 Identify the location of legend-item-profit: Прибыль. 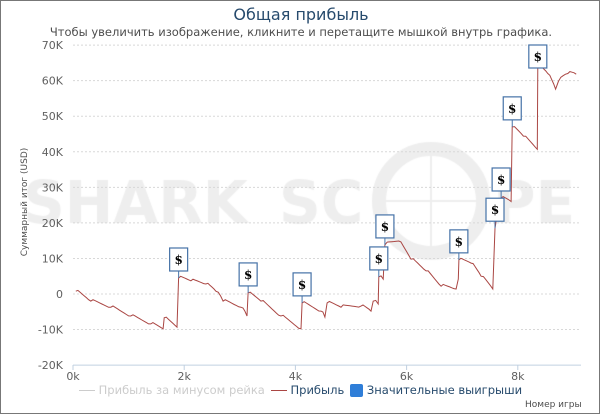
(307, 390).